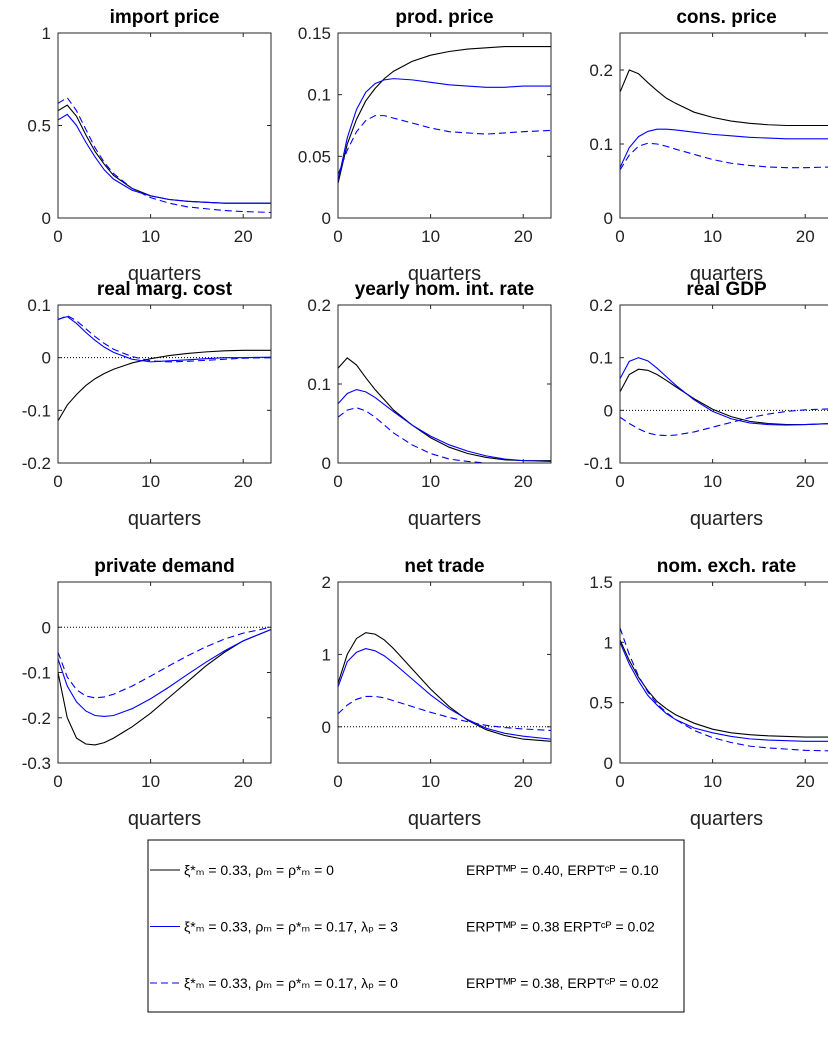 This screenshot has width=828, height=1053. What do you see at coordinates (326, 582) in the screenshot?
I see `y-tick-label: 2` at bounding box center [326, 582].